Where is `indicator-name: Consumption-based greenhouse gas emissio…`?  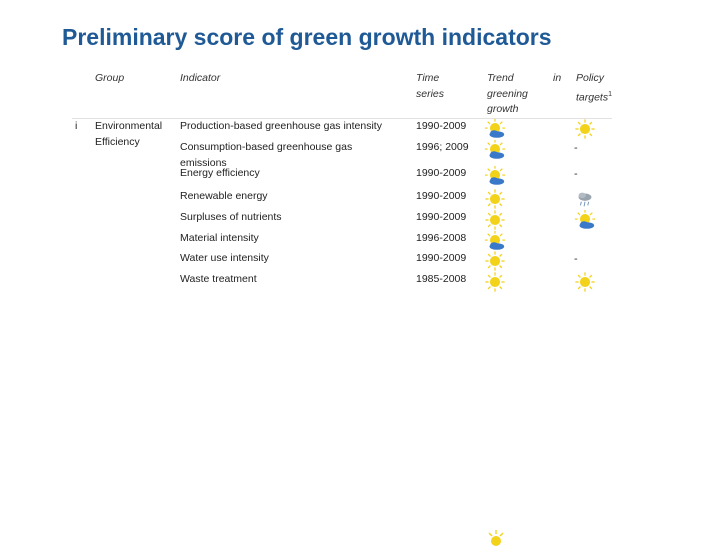 indicator-name: Consumption-based greenhouse gas emissio… is located at coordinates (266, 153).